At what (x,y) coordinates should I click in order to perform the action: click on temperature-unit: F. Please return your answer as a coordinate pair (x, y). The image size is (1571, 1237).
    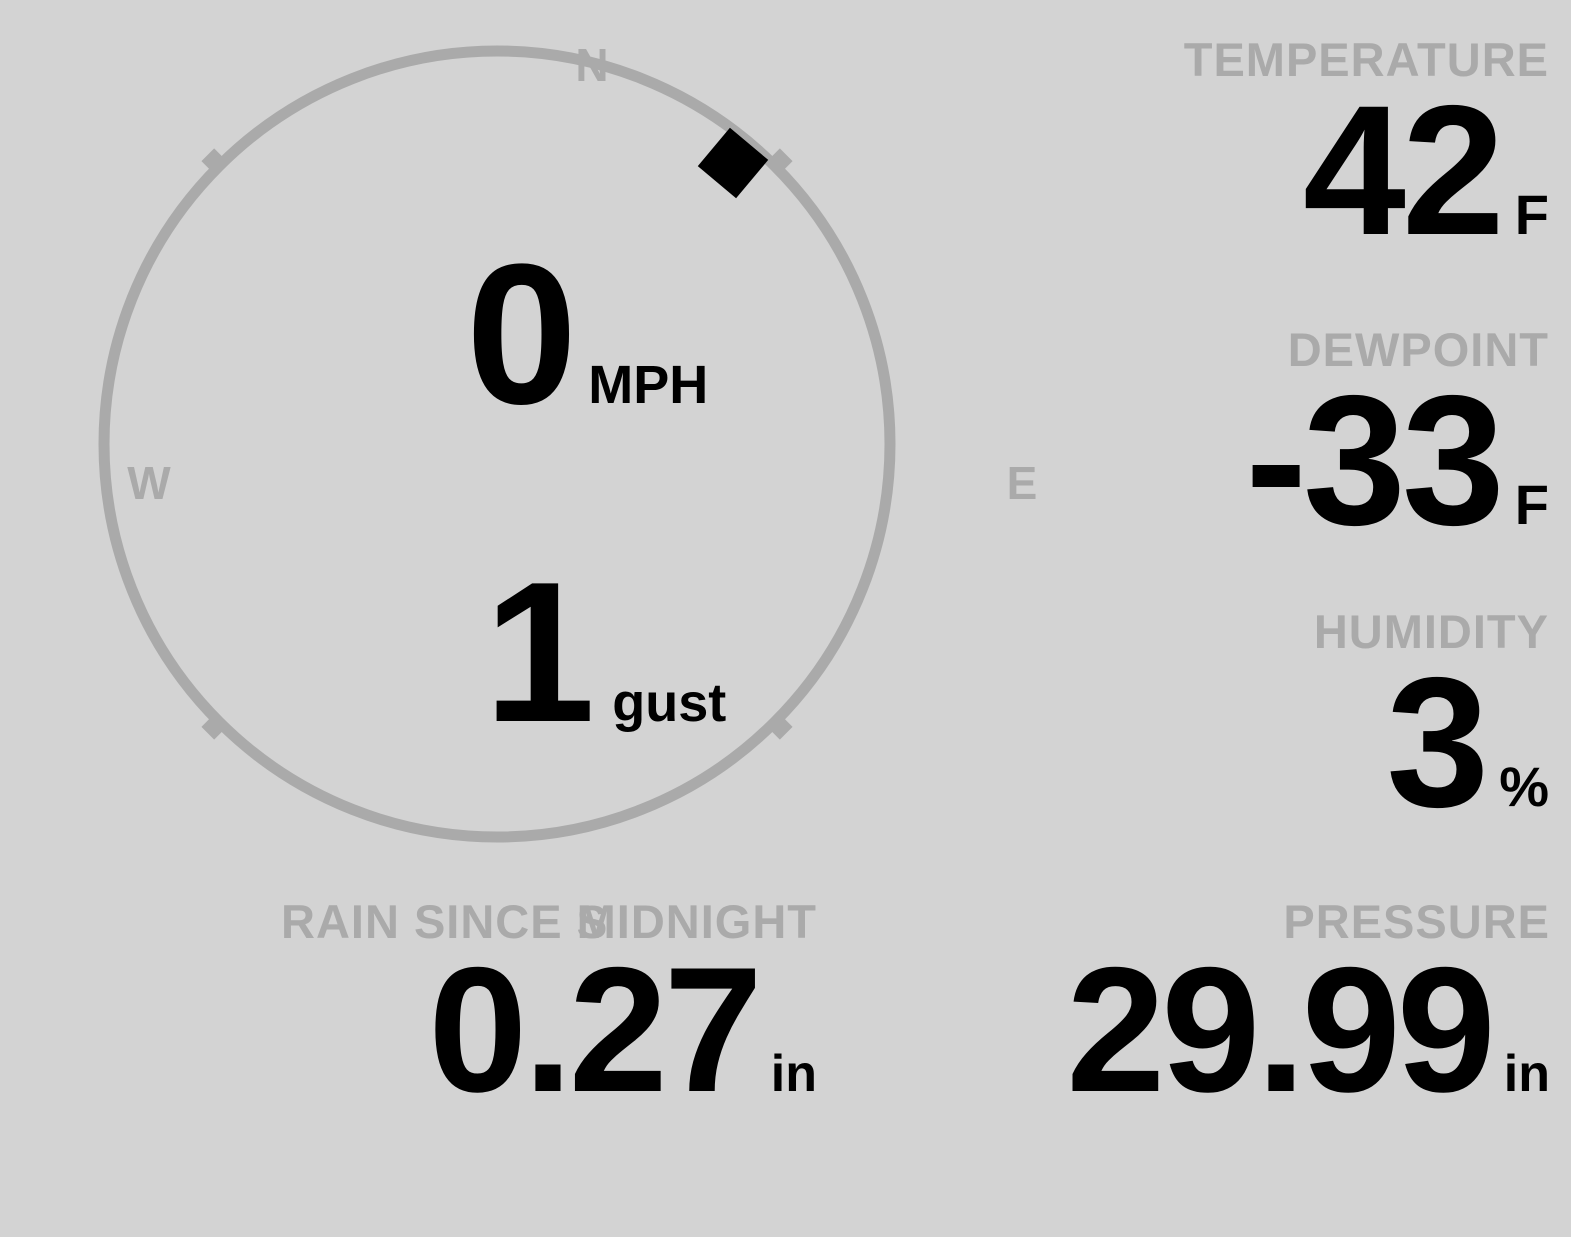
    Looking at the image, I should click on (1531, 214).